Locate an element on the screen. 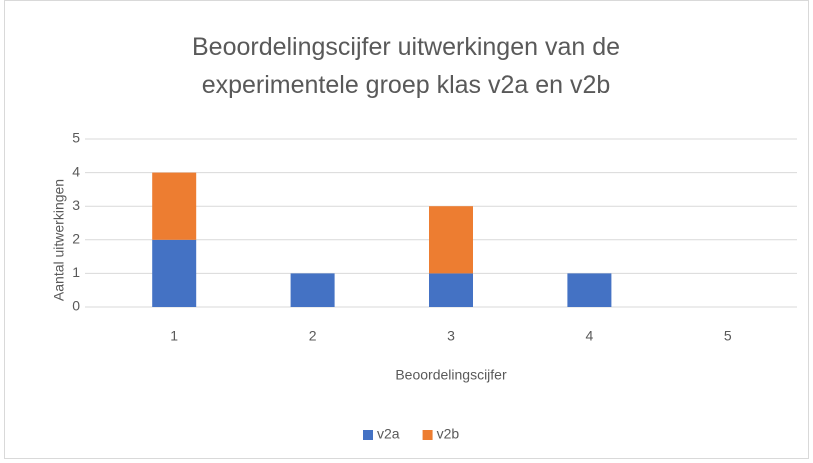 This screenshot has width=813, height=463. x-axis-label: Beoordelingscijfer is located at coordinates (451, 375).